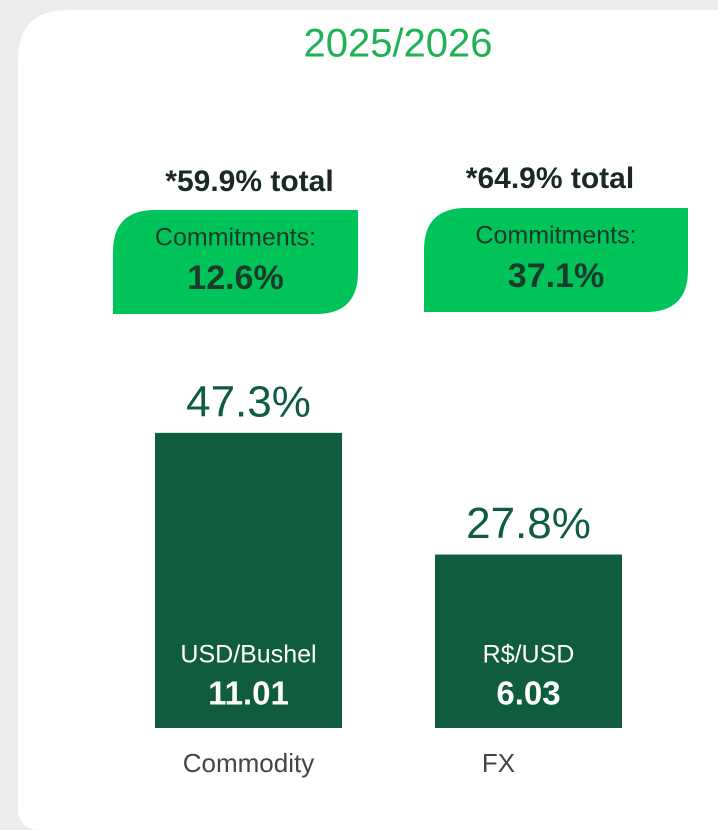 This screenshot has height=830, width=718. What do you see at coordinates (235, 278) in the screenshot?
I see `commitment-value: 12.6%` at bounding box center [235, 278].